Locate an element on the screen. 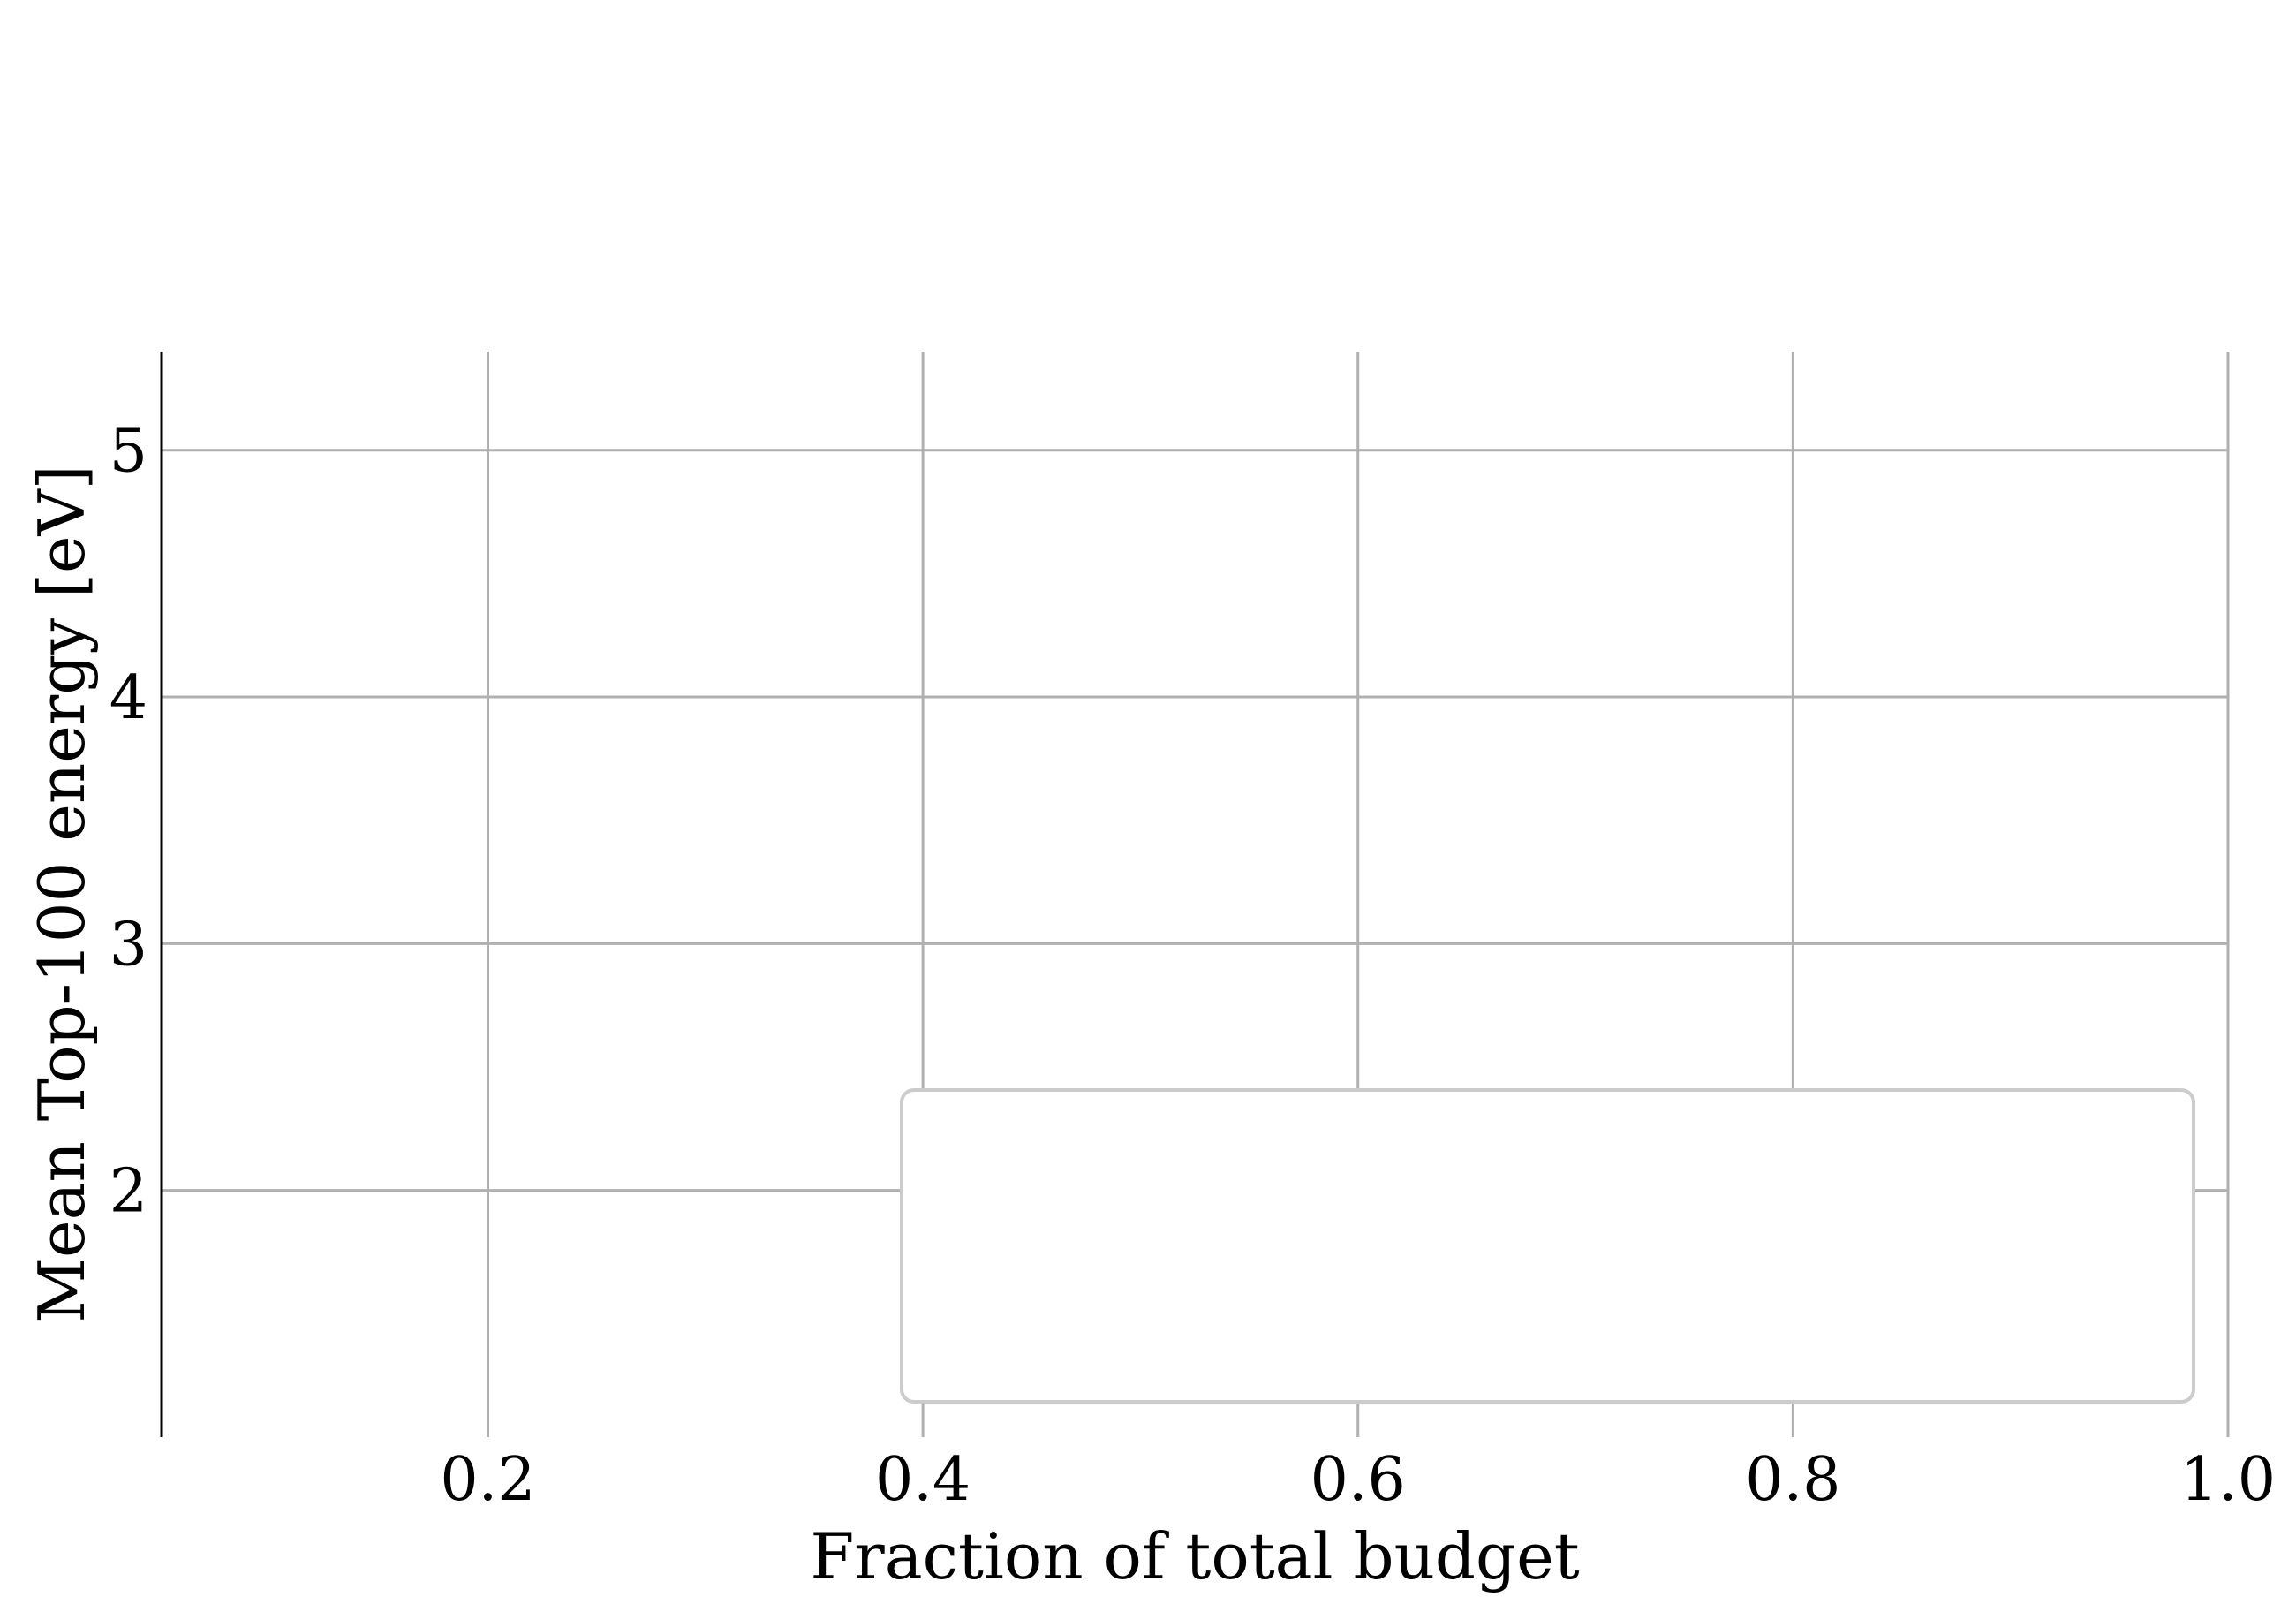  x-tick-label: 0.4 is located at coordinates (923, 1480).